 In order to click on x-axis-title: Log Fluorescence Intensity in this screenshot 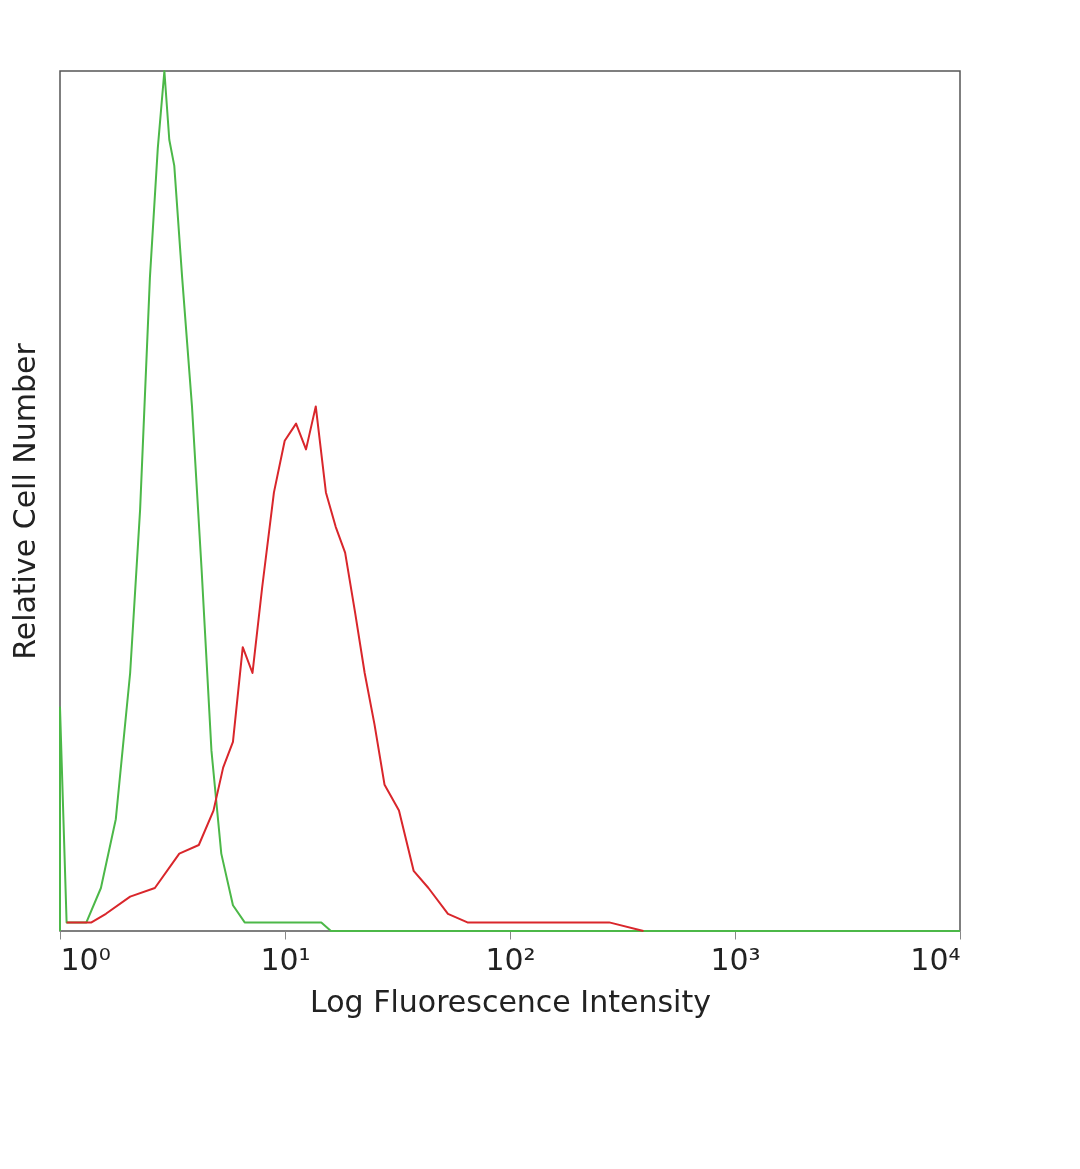, I will do `click(510, 1001)`.